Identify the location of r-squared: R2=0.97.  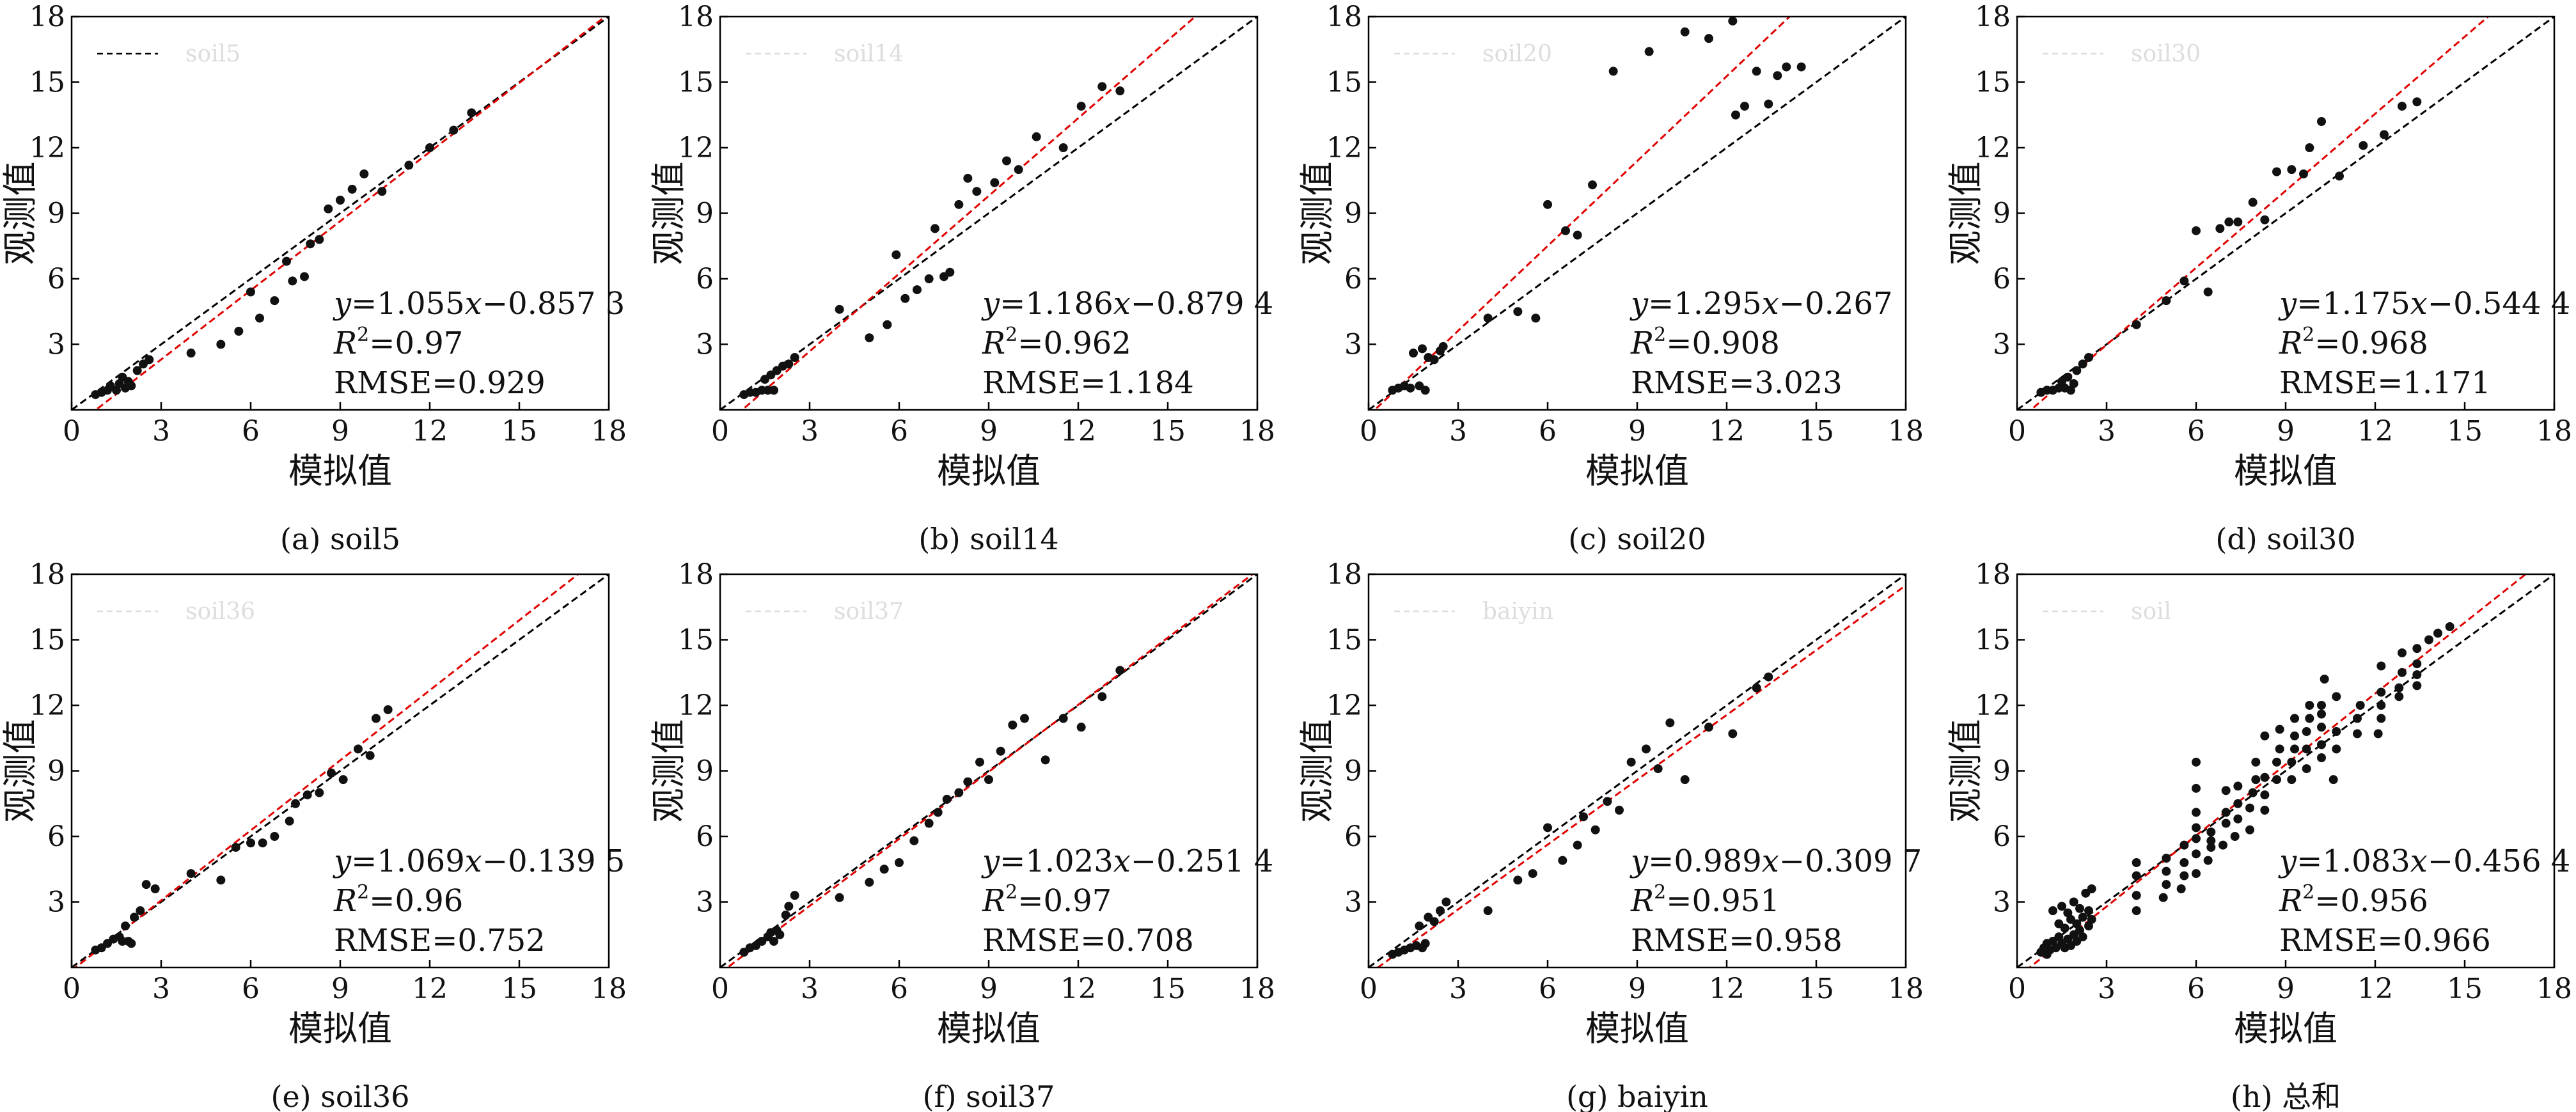
(1046, 900).